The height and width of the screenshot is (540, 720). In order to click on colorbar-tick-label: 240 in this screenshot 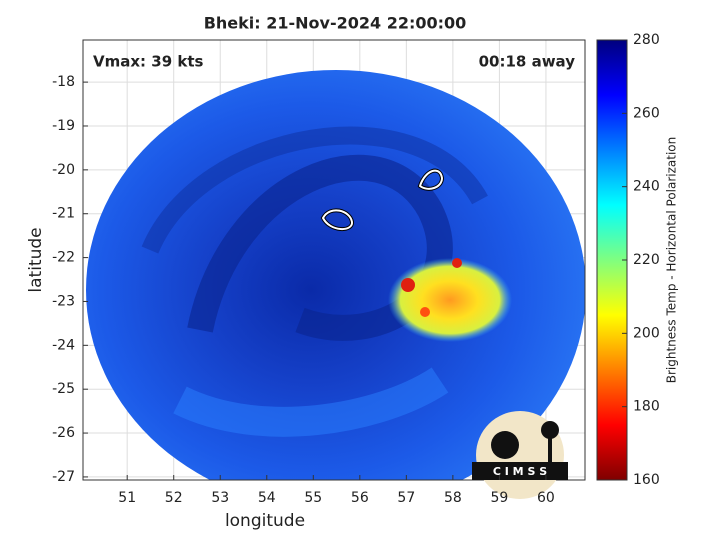, I will do `click(646, 187)`.